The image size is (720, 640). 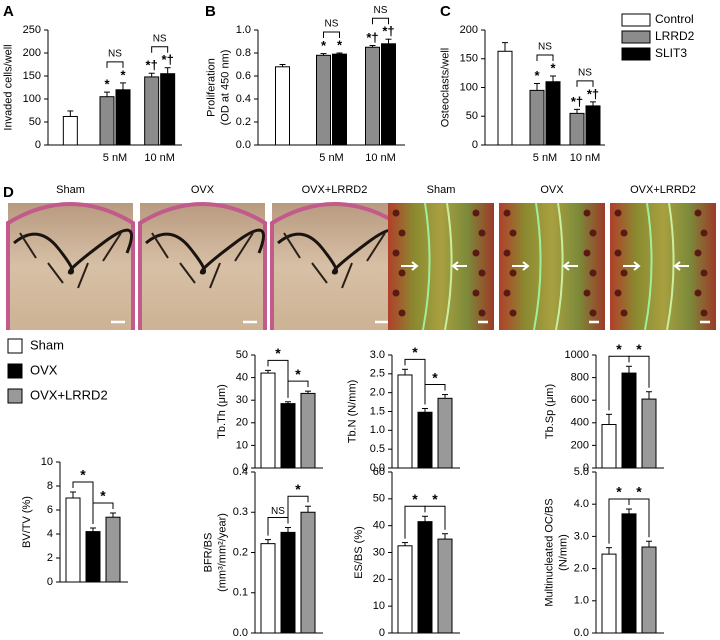 I want to click on x-tick-label: 5 nM, so click(x=115, y=158).